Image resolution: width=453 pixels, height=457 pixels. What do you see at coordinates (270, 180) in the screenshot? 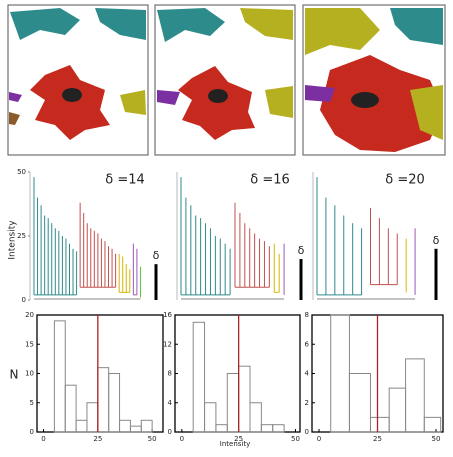
I see `delta-label: δ =16` at bounding box center [270, 180].